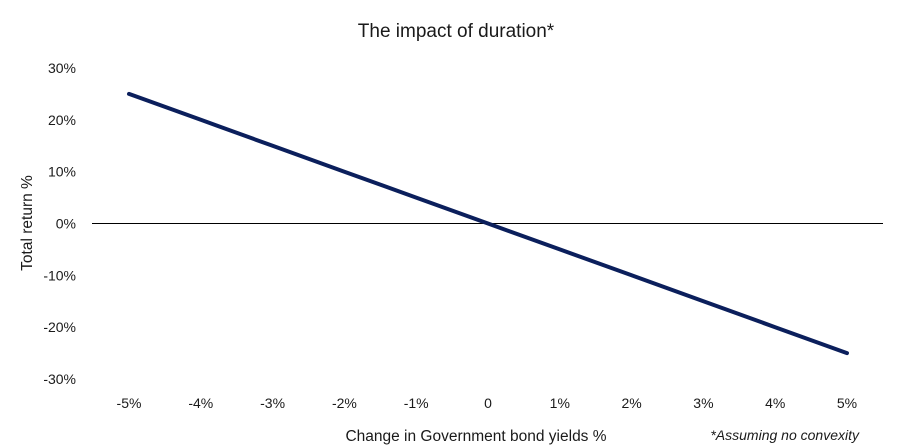  What do you see at coordinates (847, 403) in the screenshot?
I see `x-tick-label: 5%` at bounding box center [847, 403].